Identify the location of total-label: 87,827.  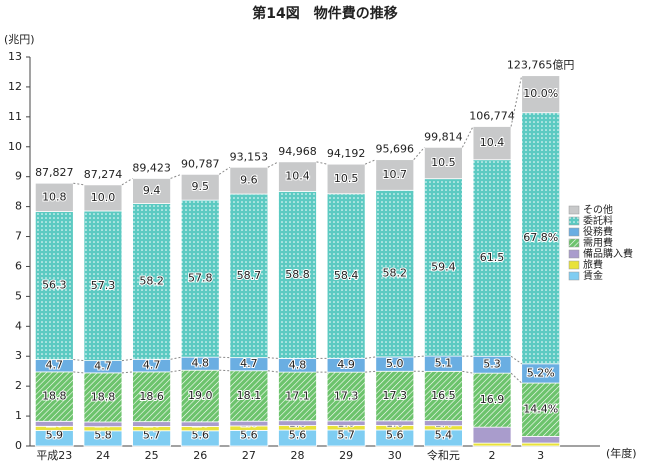
(54, 172).